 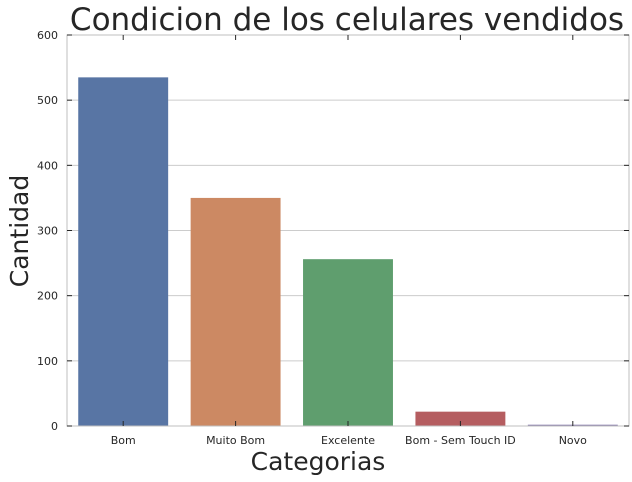 What do you see at coordinates (47, 35) in the screenshot?
I see `y-tick-label: 600` at bounding box center [47, 35].